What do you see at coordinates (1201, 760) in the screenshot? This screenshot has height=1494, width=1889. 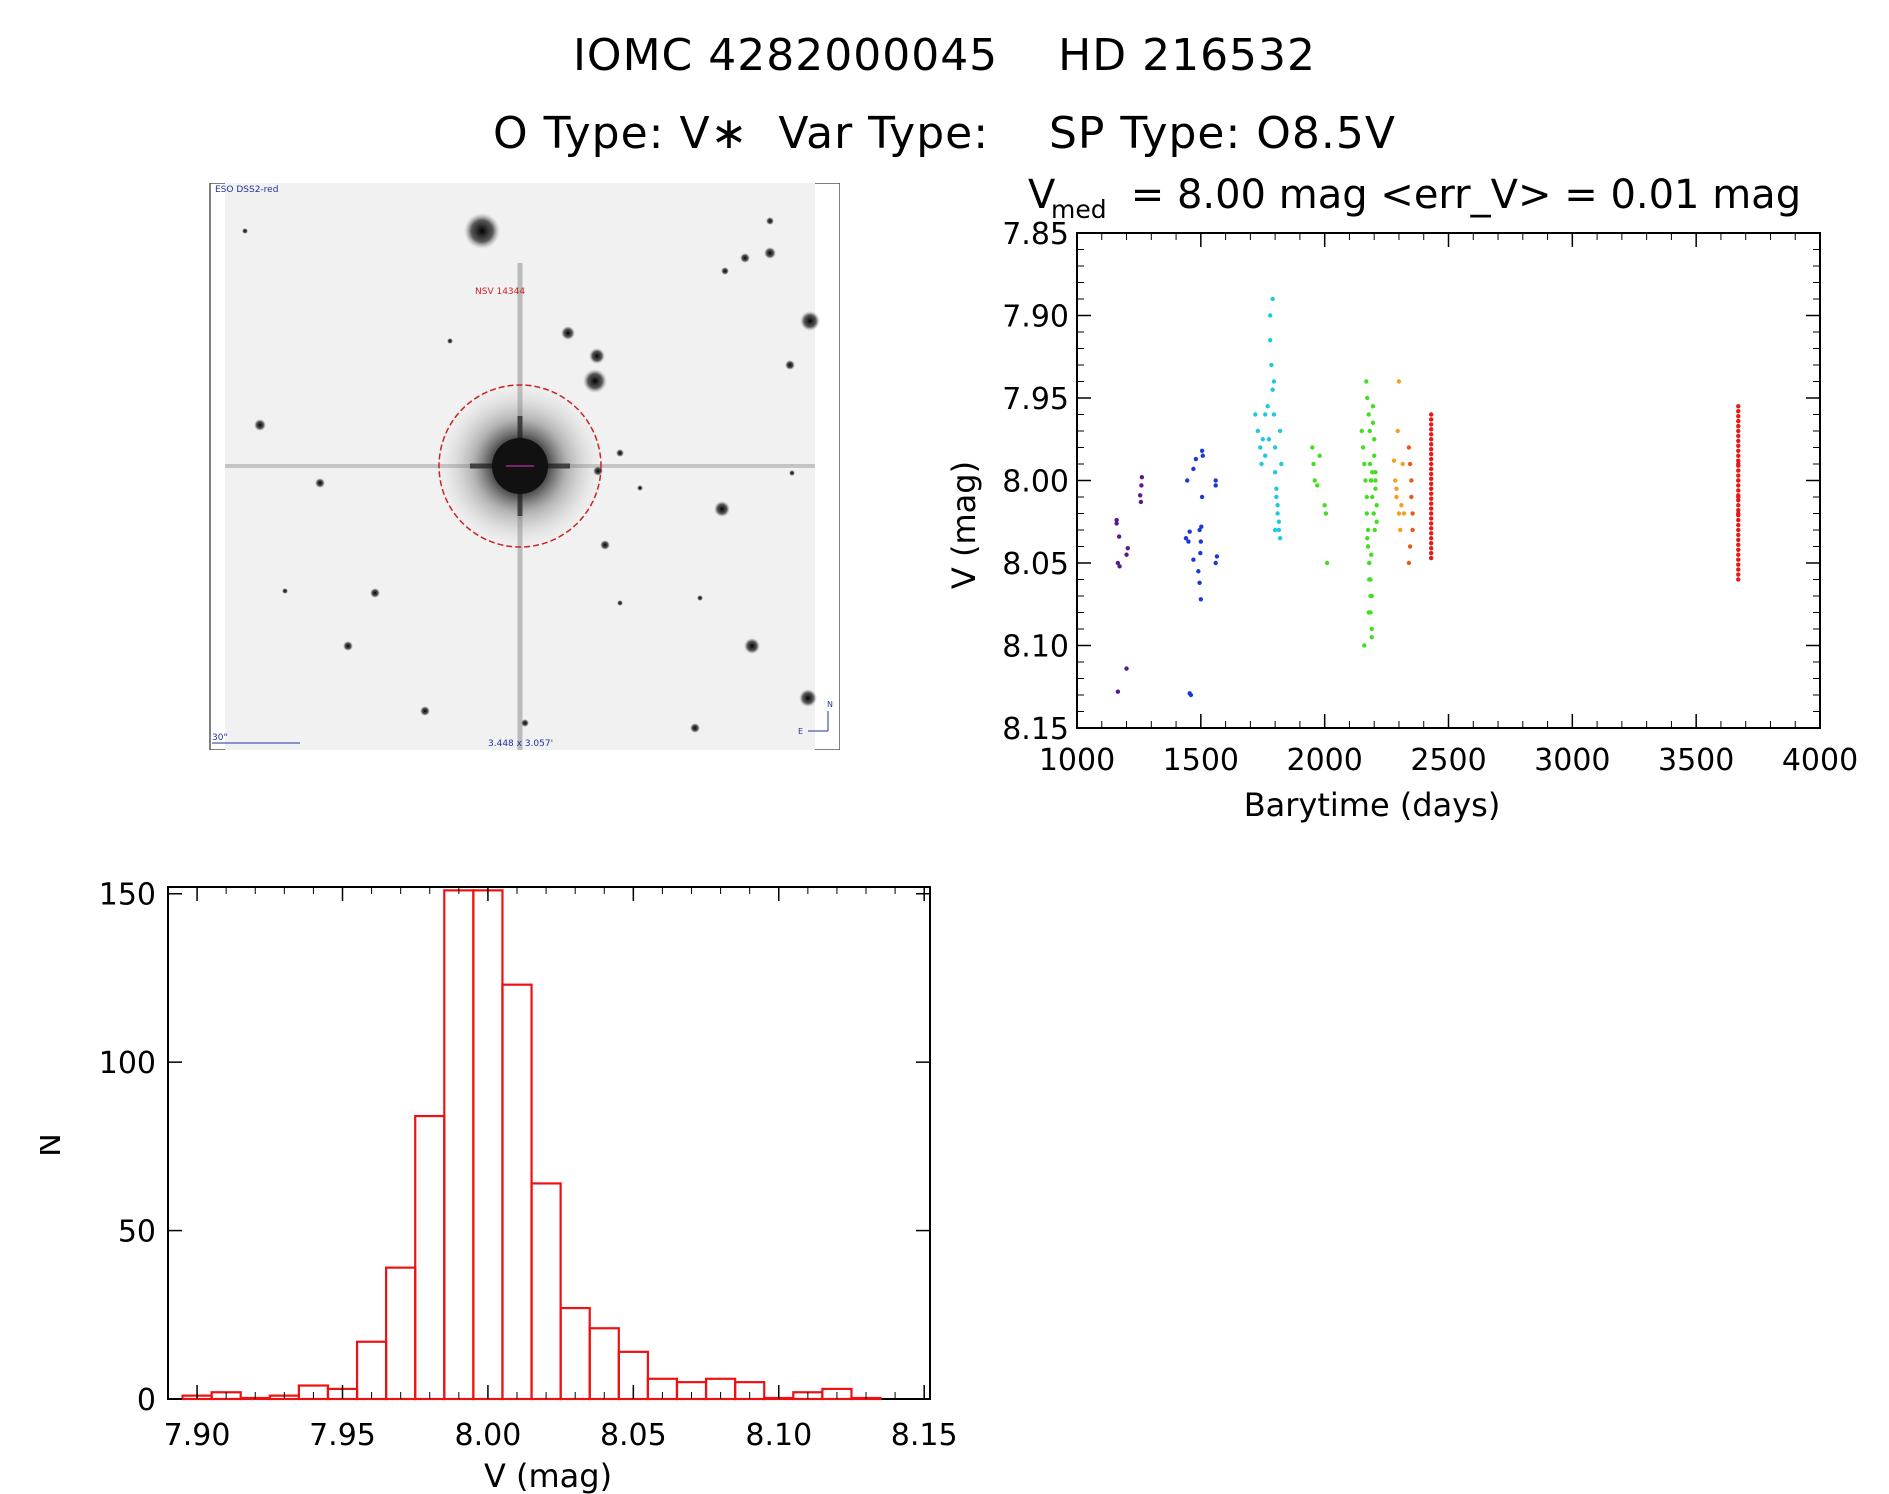 I see `light-curve-xtick-label: 1500` at bounding box center [1201, 760].